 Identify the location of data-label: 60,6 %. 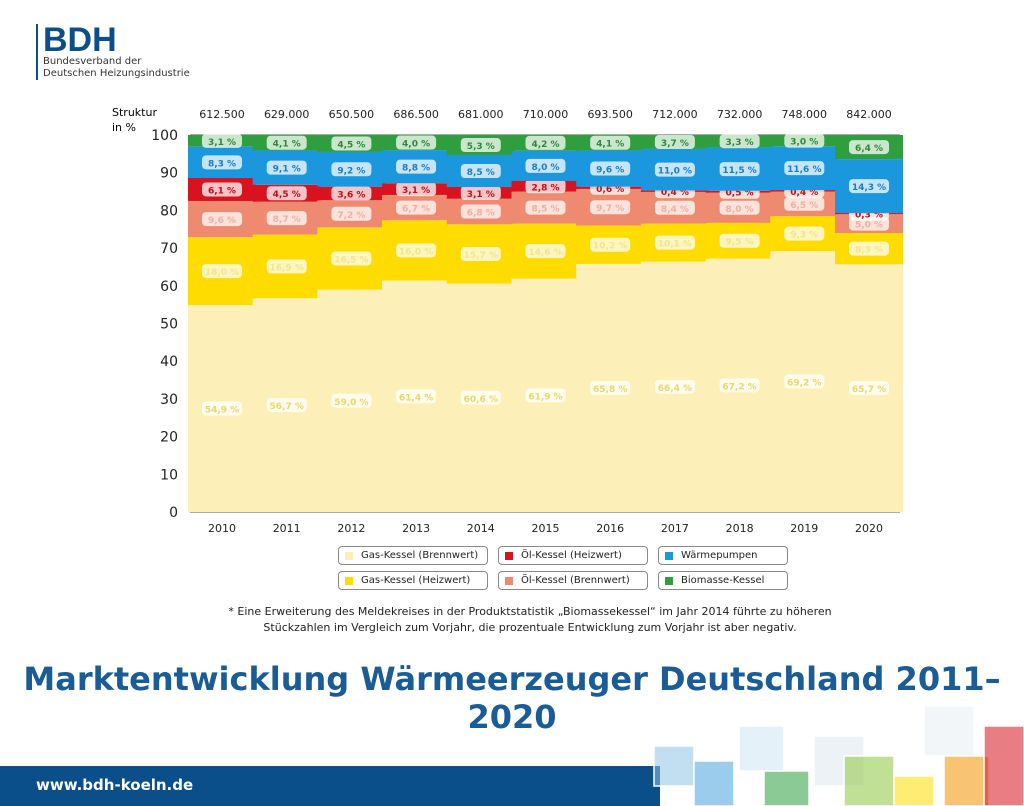
(481, 400).